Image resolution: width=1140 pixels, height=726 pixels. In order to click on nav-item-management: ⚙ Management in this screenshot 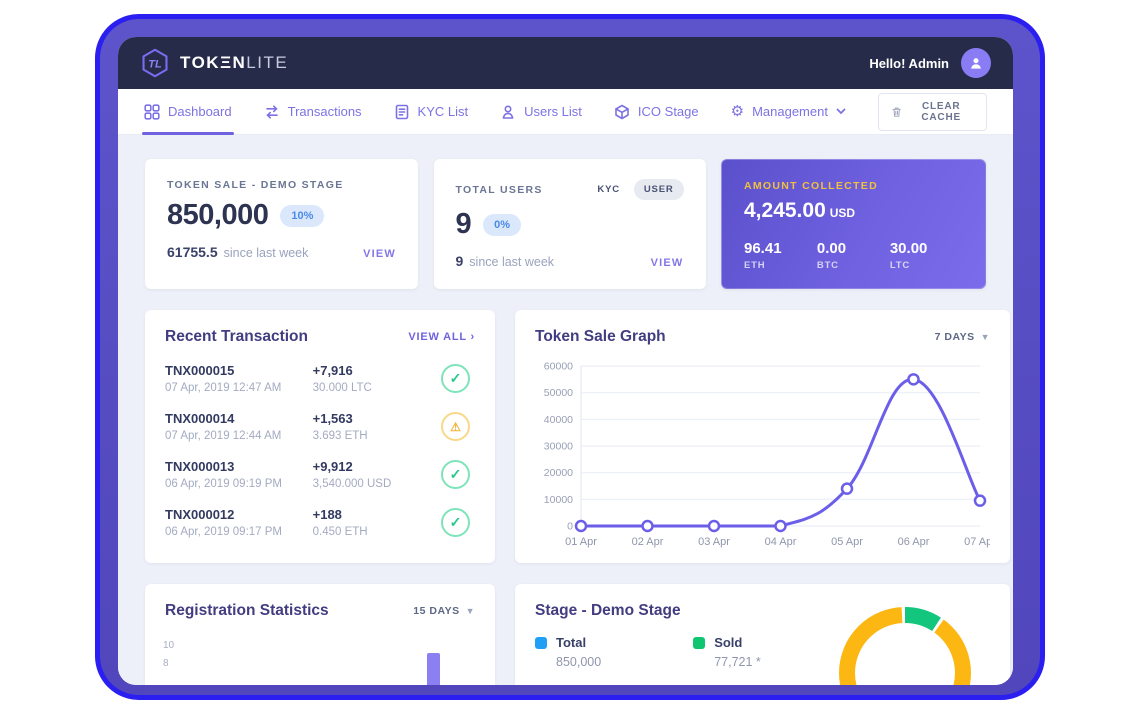, I will do `click(788, 111)`.